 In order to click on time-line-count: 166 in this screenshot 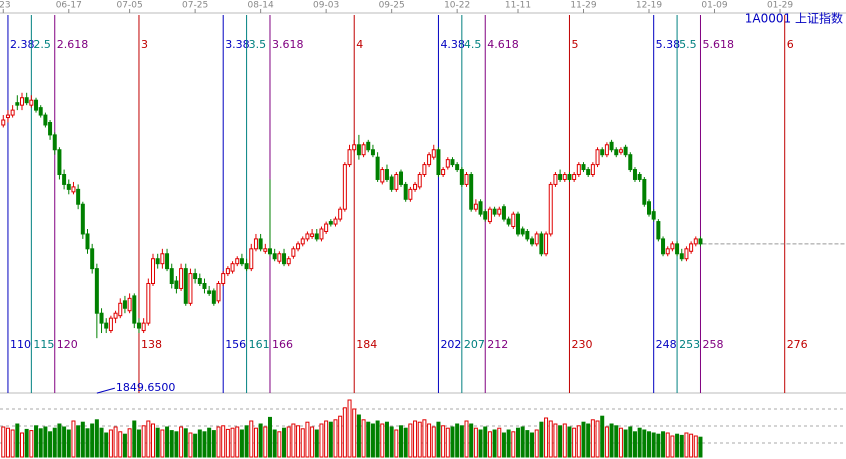, I will do `click(282, 344)`.